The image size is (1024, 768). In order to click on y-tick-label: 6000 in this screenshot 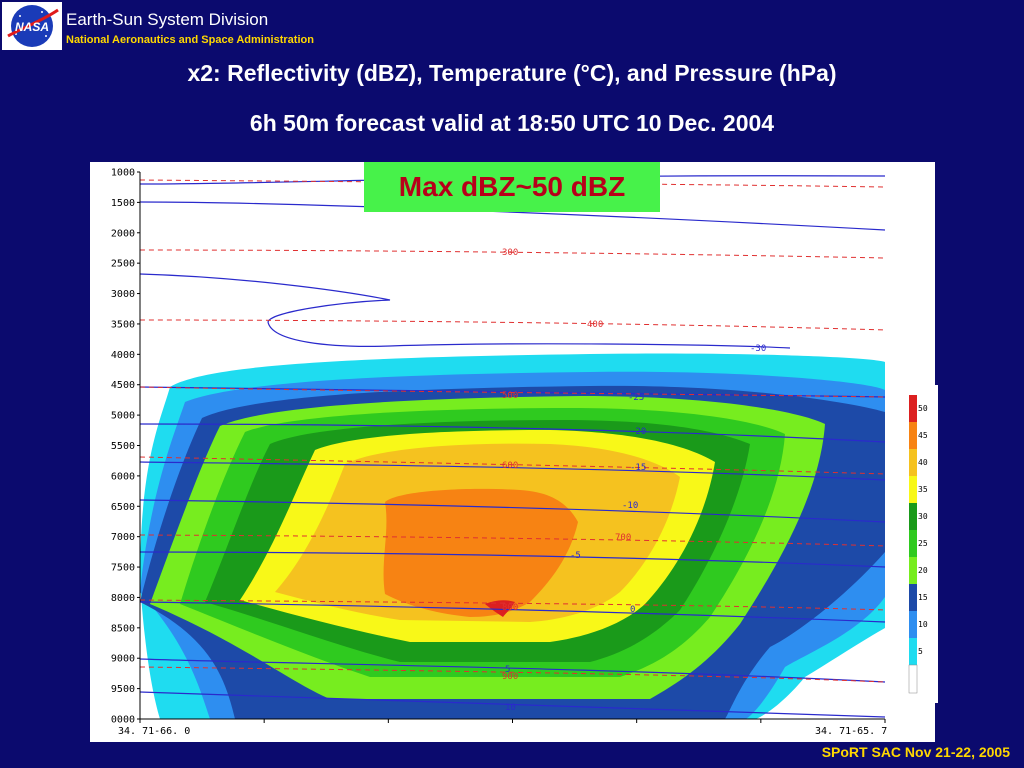, I will do `click(123, 476)`.